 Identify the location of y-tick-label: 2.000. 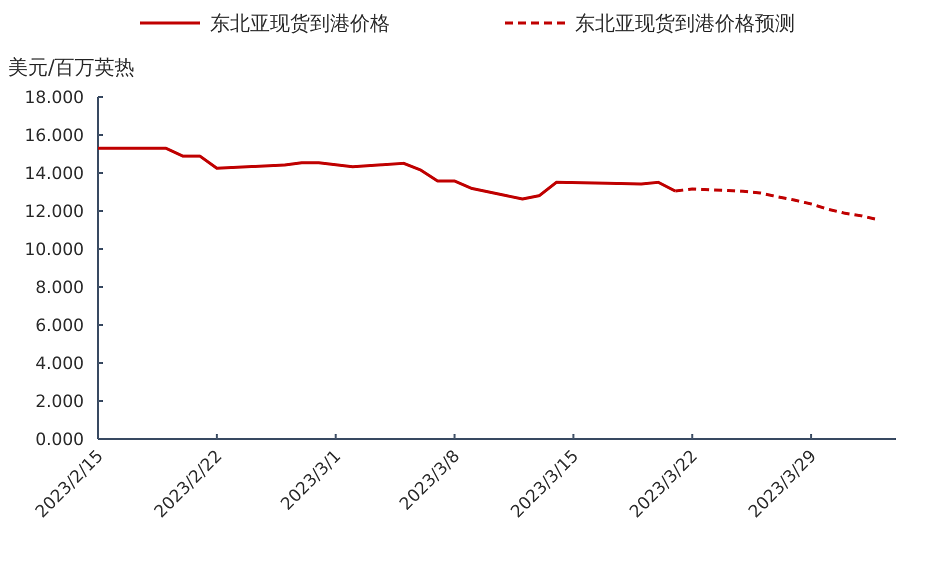
(59, 402).